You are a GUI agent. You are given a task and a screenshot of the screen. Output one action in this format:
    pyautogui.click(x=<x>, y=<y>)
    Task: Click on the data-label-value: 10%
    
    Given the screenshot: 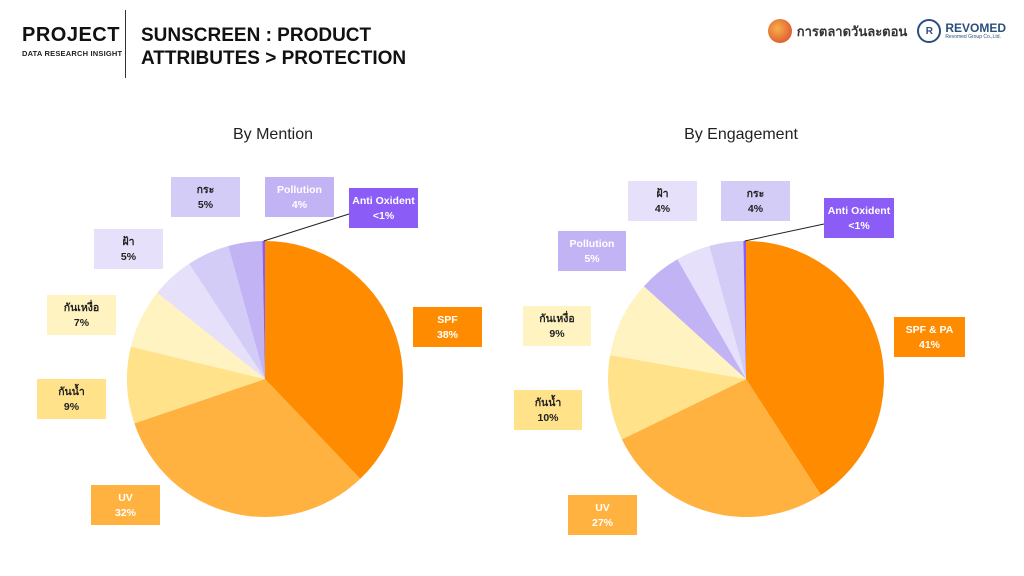 What is the action you would take?
    pyautogui.click(x=548, y=418)
    